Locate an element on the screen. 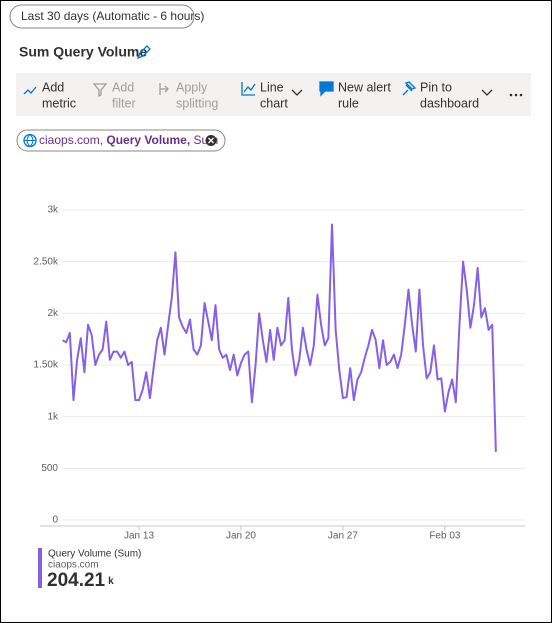 The height and width of the screenshot is (623, 552). y-tick-label: 500 is located at coordinates (49, 468).